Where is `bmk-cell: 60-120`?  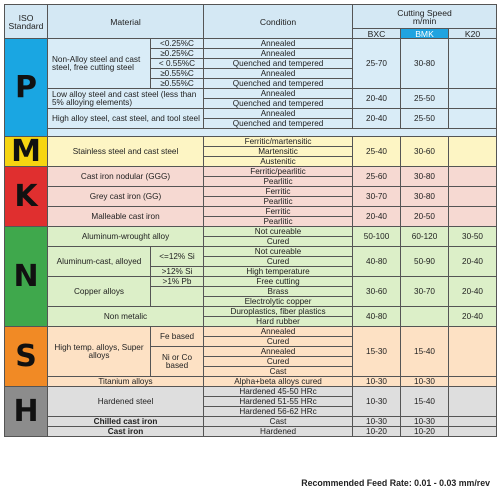 bmk-cell: 60-120 is located at coordinates (425, 236).